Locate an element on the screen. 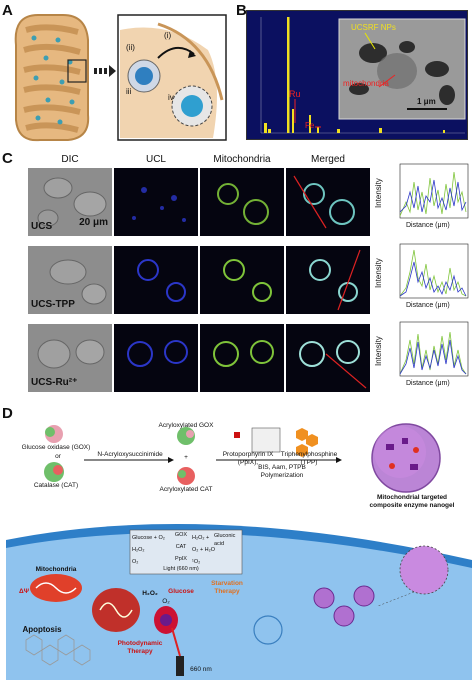 The height and width of the screenshot is (685, 474). dic-image-ucs: UCS 20 μm is located at coordinates (70, 202).